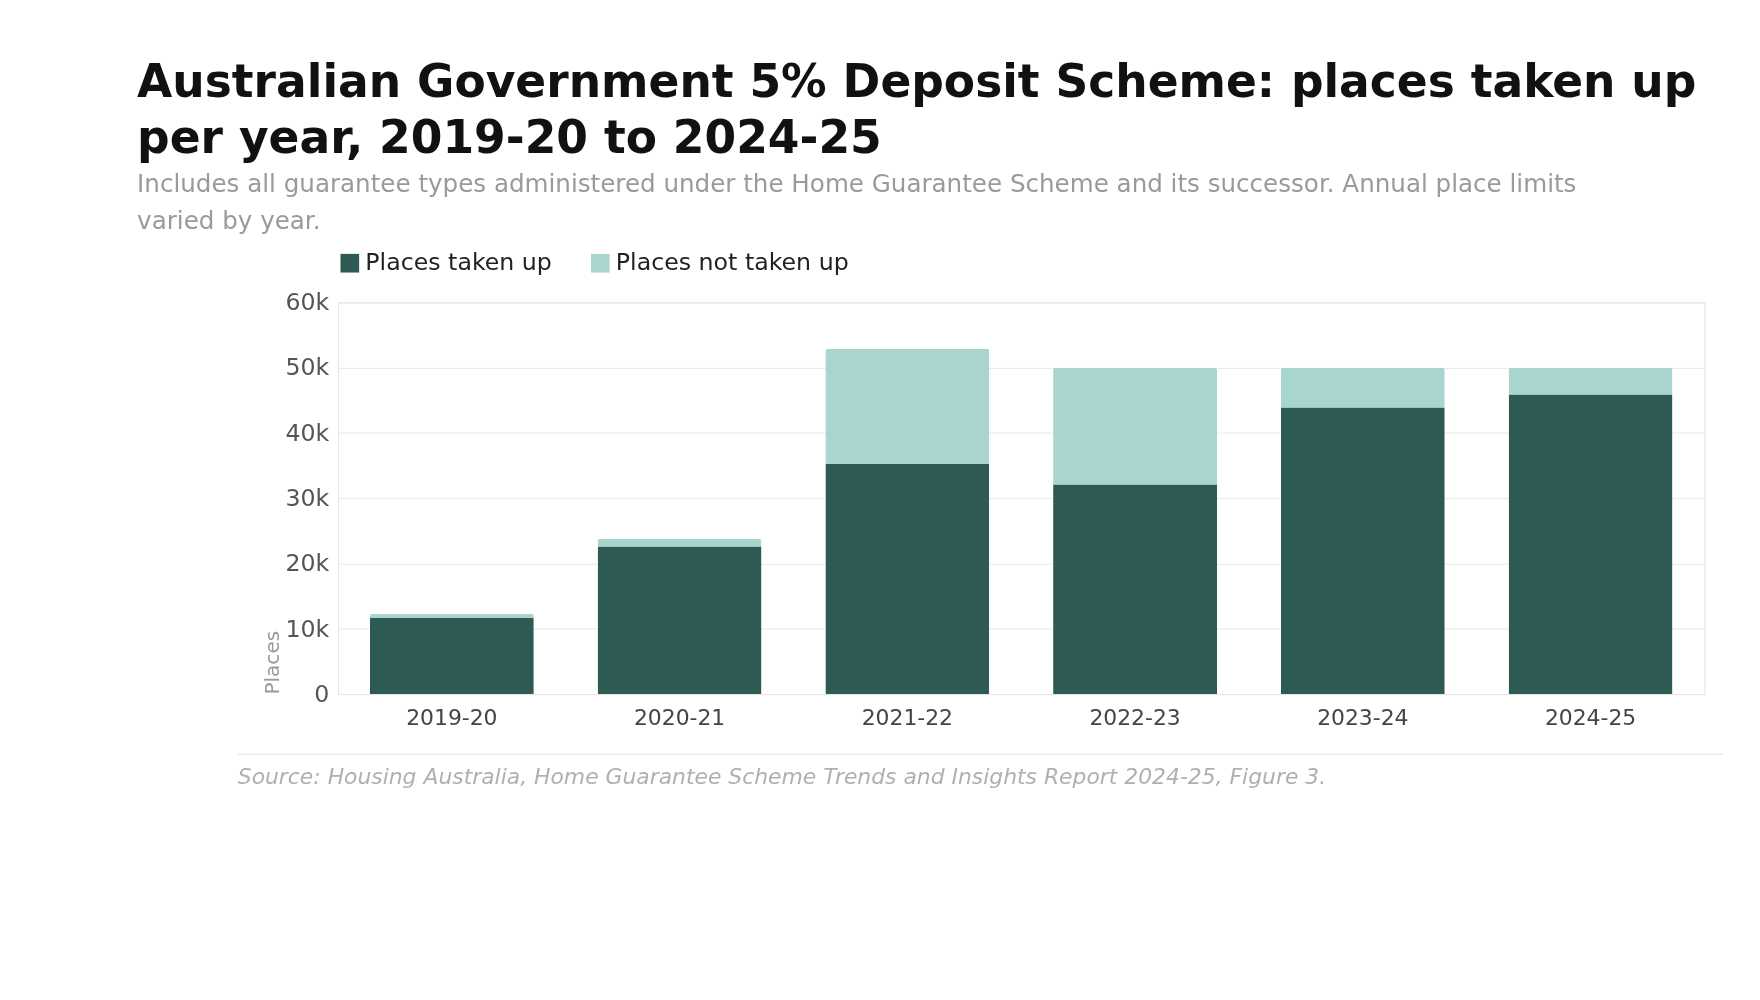  What do you see at coordinates (732, 262) in the screenshot?
I see `legend-label: Places not taken up` at bounding box center [732, 262].